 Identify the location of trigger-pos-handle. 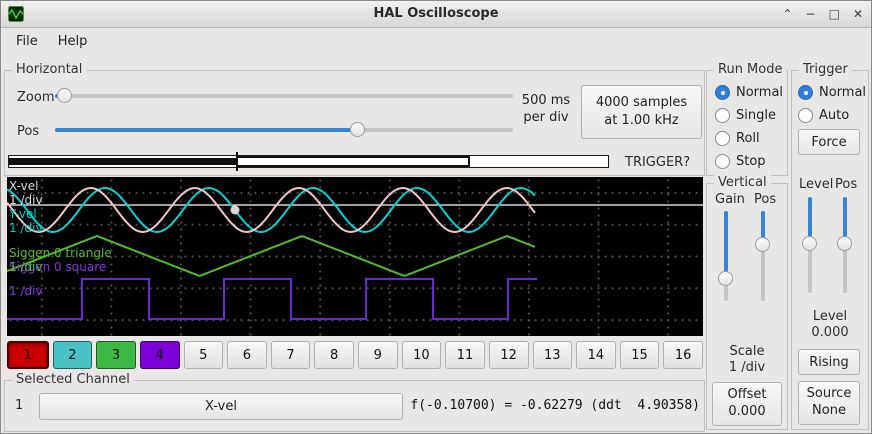
(844, 244).